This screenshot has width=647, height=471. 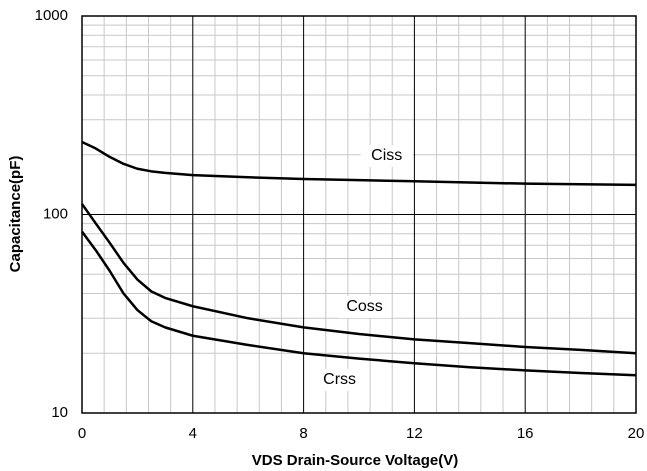 What do you see at coordinates (15, 214) in the screenshot?
I see `y-axis-label: Capacitance(pF)` at bounding box center [15, 214].